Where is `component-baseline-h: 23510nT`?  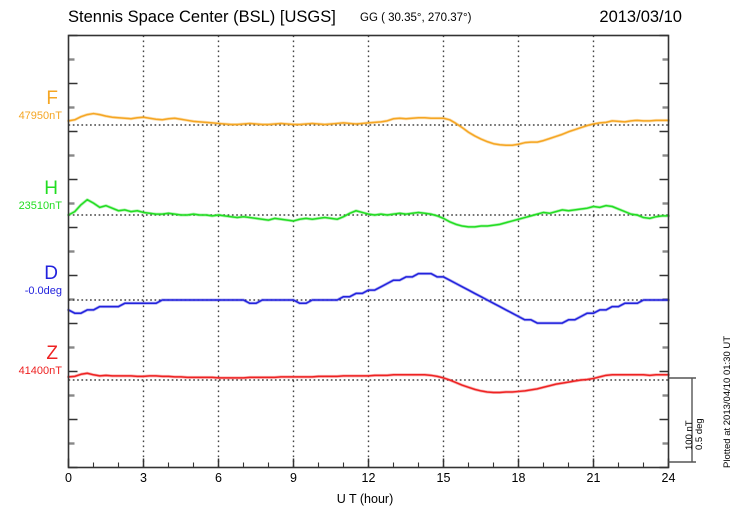 component-baseline-h: 23510nT is located at coordinates (40, 206).